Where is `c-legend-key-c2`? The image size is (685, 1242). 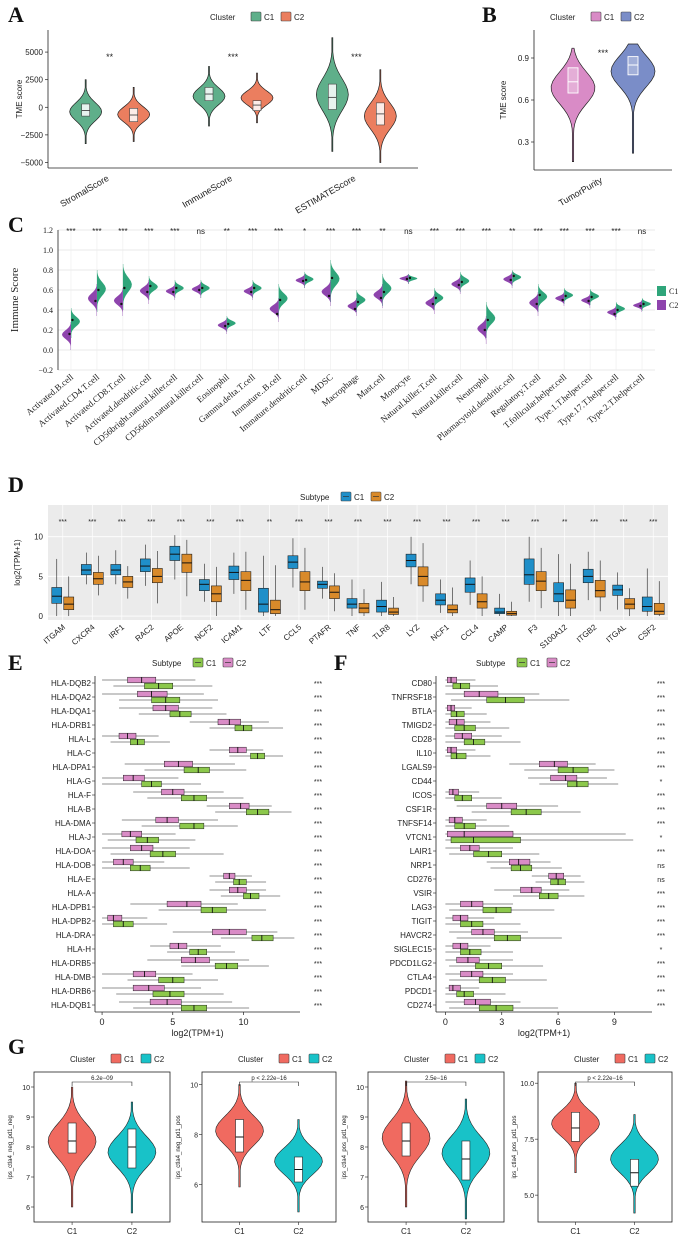
c-legend-key-c2 is located at coordinates (661, 305).